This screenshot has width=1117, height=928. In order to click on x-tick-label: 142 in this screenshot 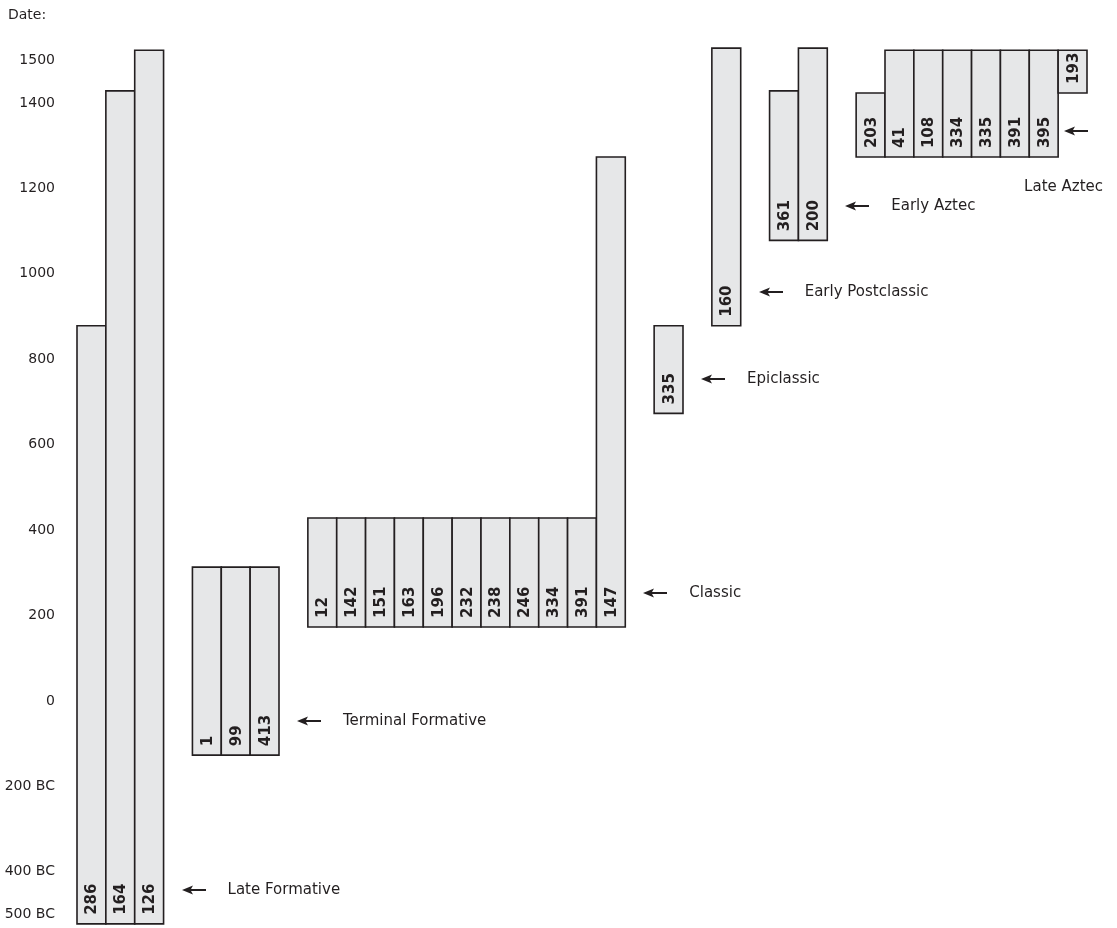, I will do `click(351, 602)`.